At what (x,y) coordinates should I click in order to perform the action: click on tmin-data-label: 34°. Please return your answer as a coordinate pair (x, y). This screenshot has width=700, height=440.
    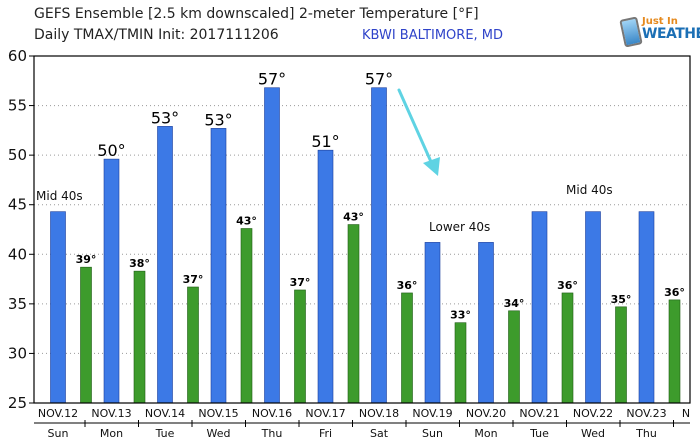
    Looking at the image, I should click on (514, 303).